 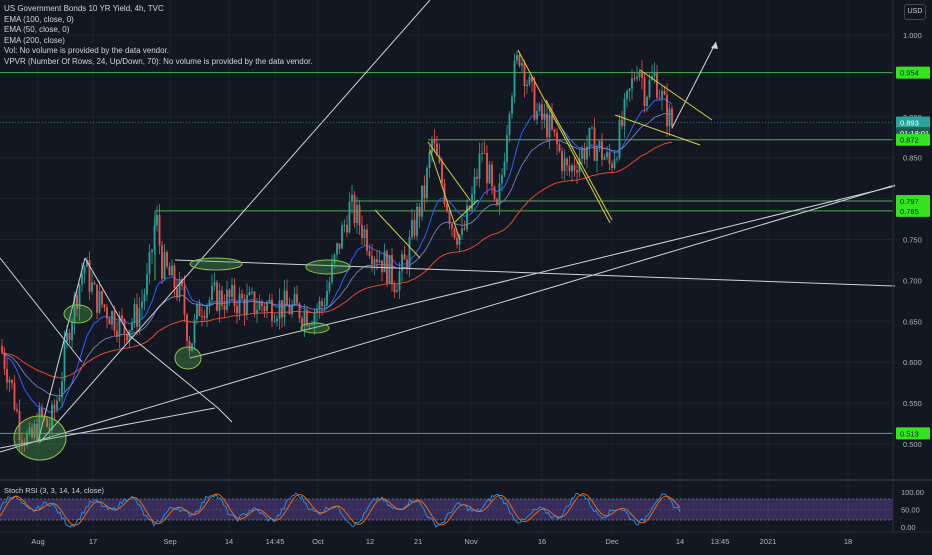 I want to click on x-tick-label: 13:45, so click(x=720, y=541).